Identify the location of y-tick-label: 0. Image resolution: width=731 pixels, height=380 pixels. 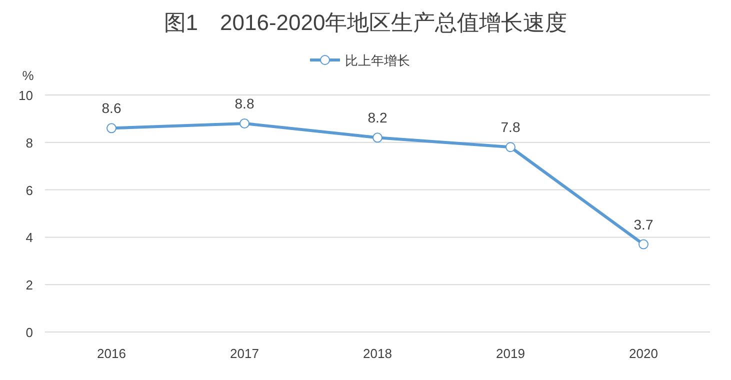
(29, 332).